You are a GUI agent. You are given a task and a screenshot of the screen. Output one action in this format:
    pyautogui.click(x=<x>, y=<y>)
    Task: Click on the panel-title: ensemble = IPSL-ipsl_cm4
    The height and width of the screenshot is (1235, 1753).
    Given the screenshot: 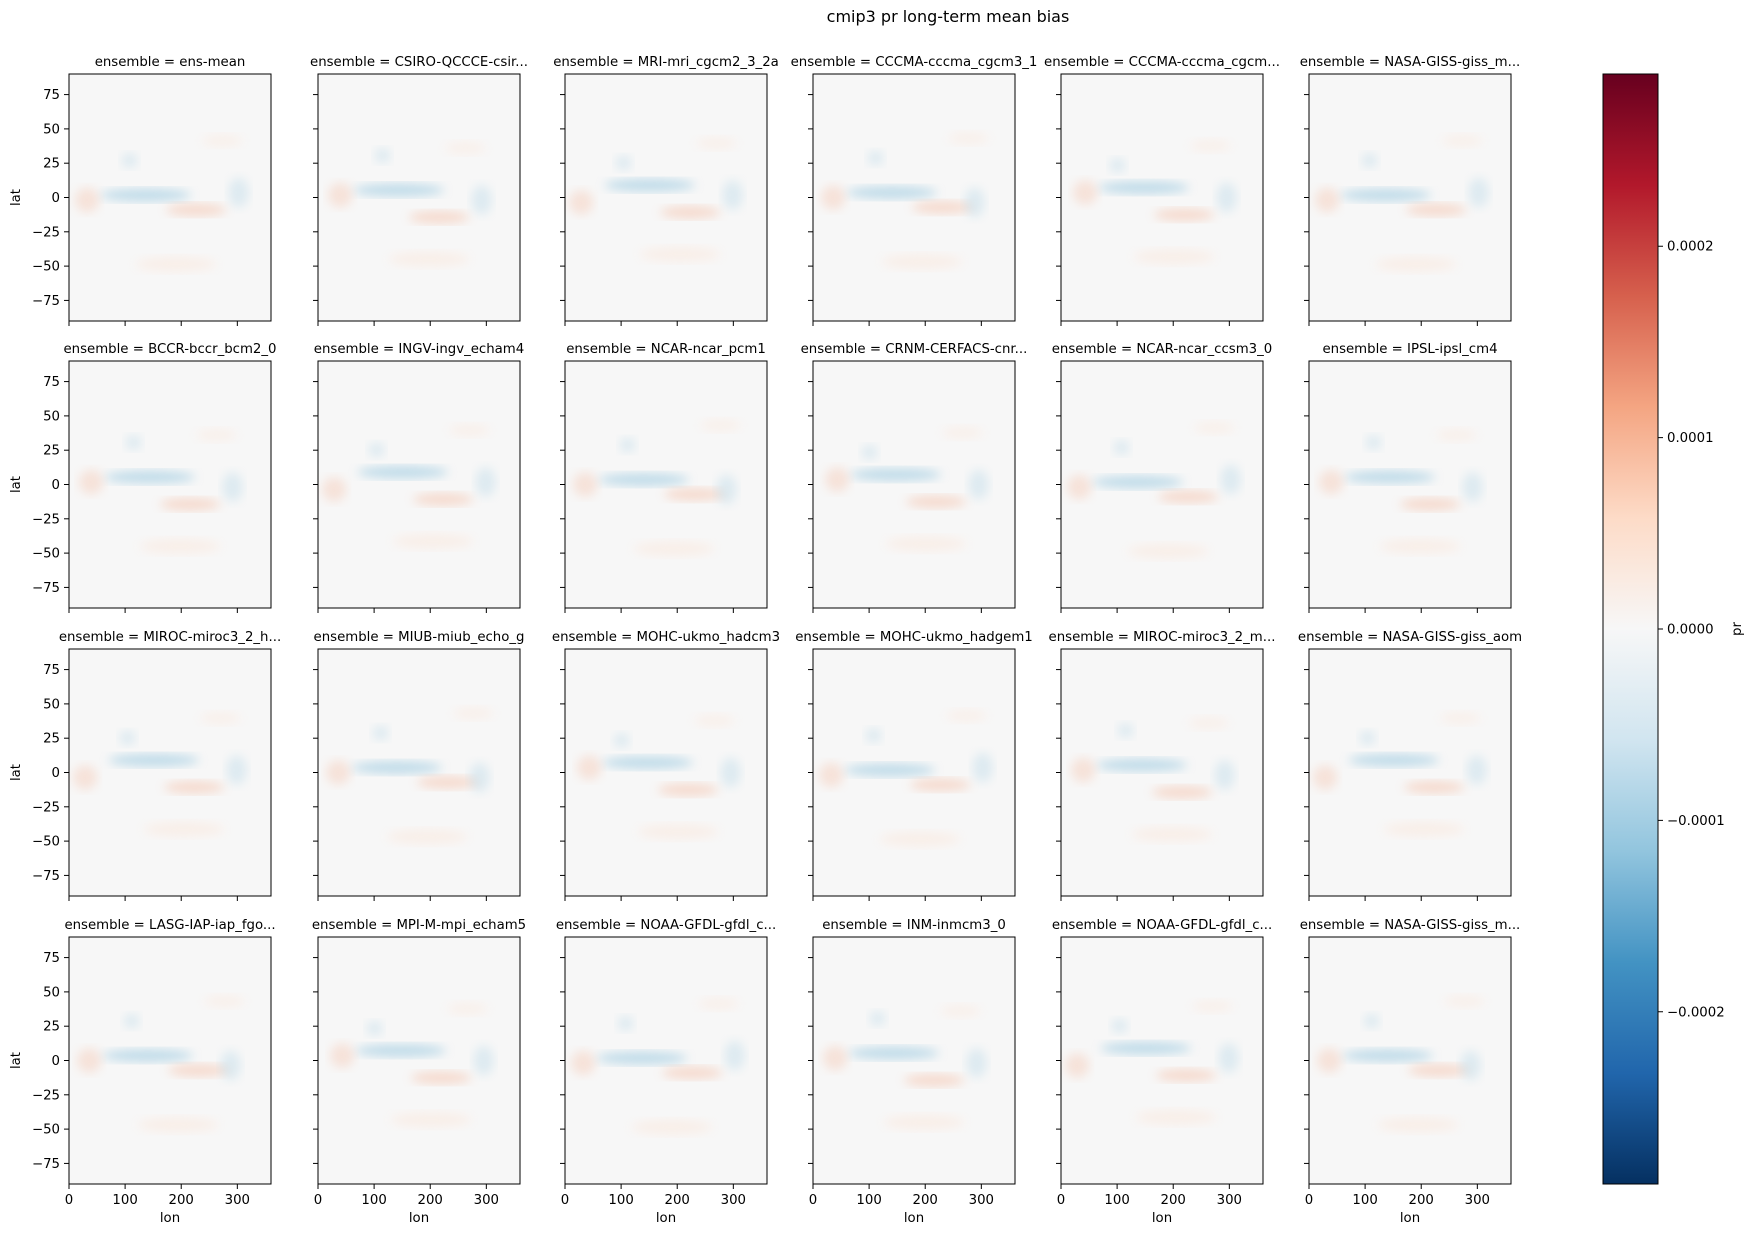 What is the action you would take?
    pyautogui.click(x=1409, y=349)
    